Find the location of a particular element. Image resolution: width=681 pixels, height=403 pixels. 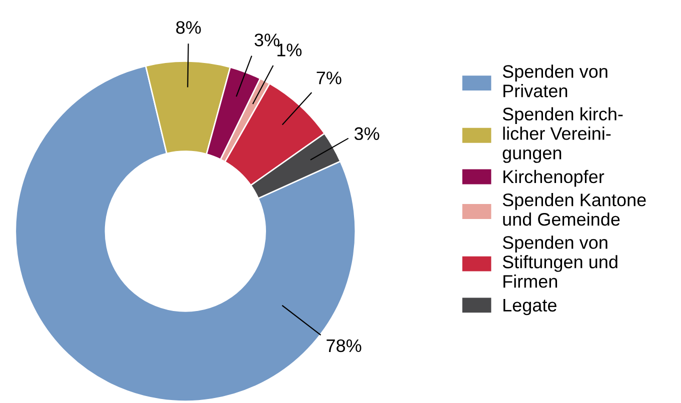

legend-label: Kirchenopfer is located at coordinates (554, 178).